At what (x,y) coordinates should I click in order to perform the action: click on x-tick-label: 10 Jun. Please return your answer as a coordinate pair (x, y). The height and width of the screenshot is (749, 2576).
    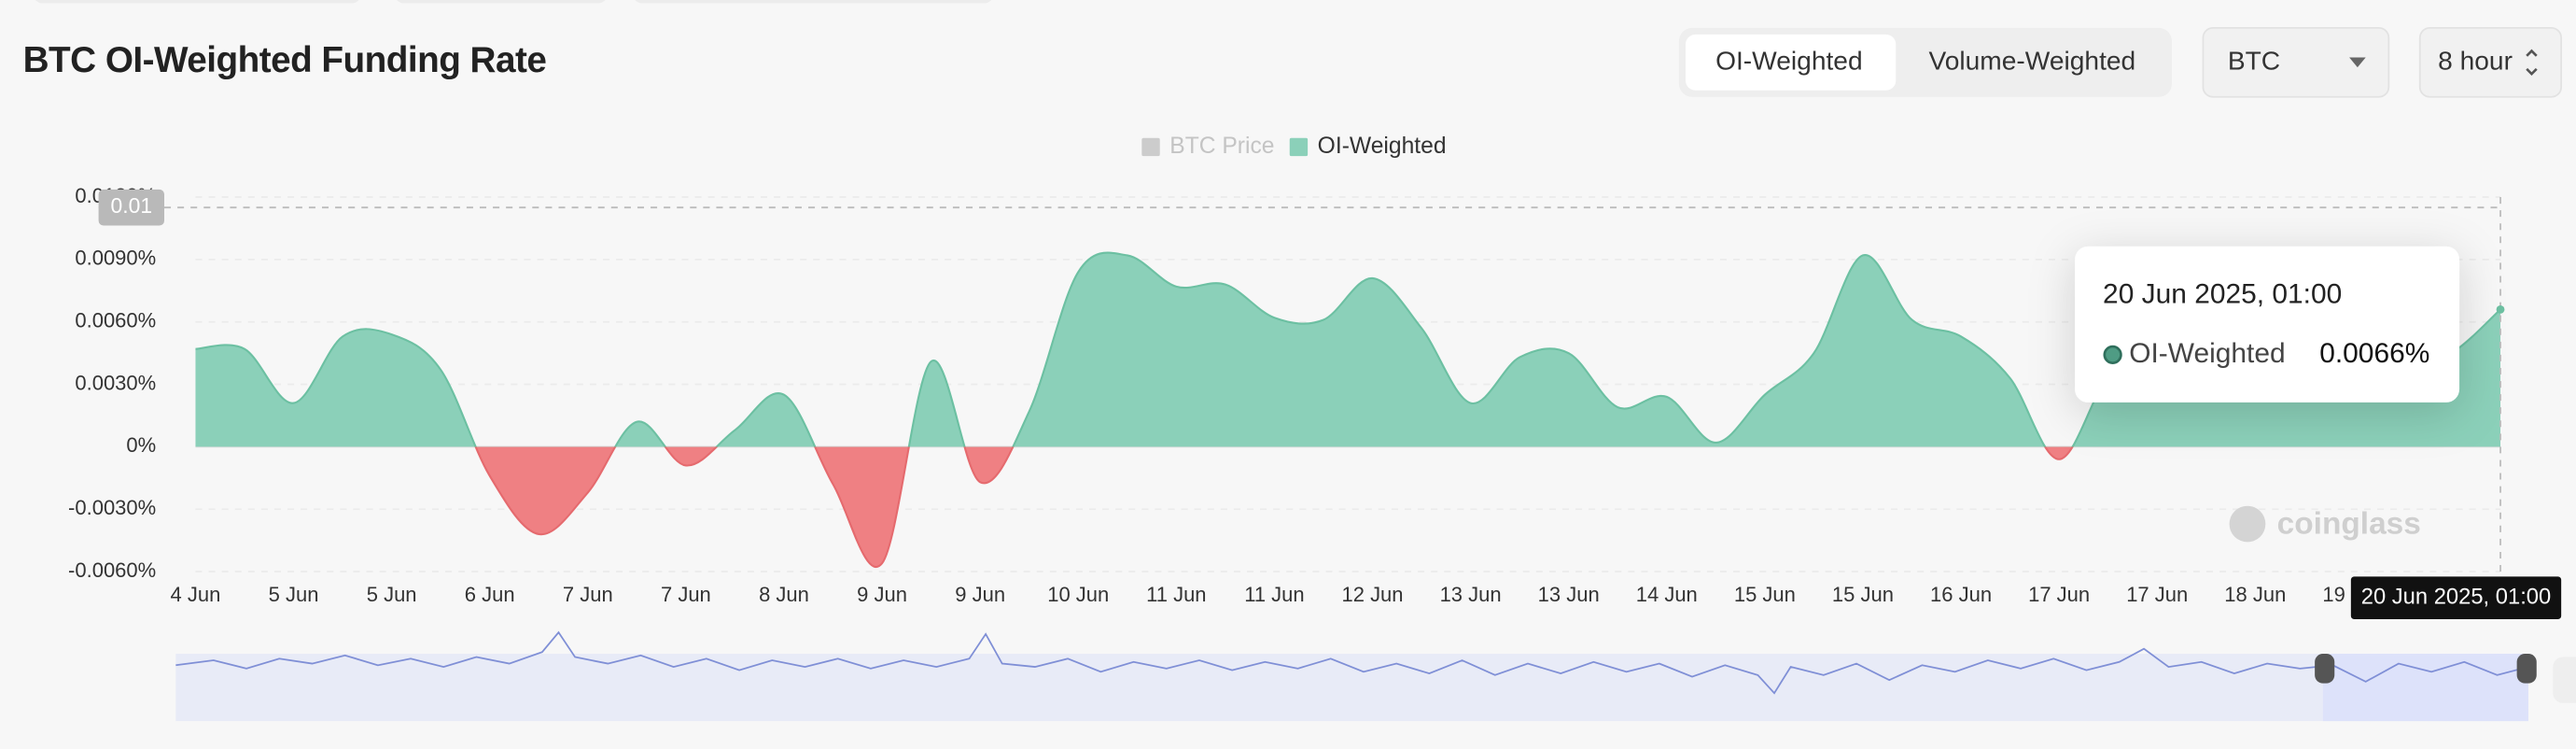
    Looking at the image, I should click on (1078, 594).